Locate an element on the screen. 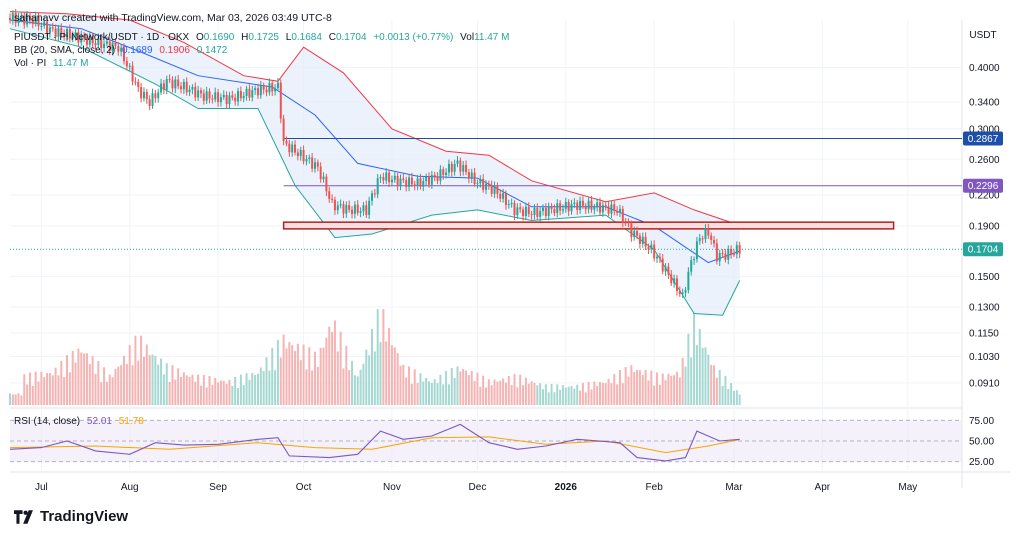  close-label: C is located at coordinates (332, 37).